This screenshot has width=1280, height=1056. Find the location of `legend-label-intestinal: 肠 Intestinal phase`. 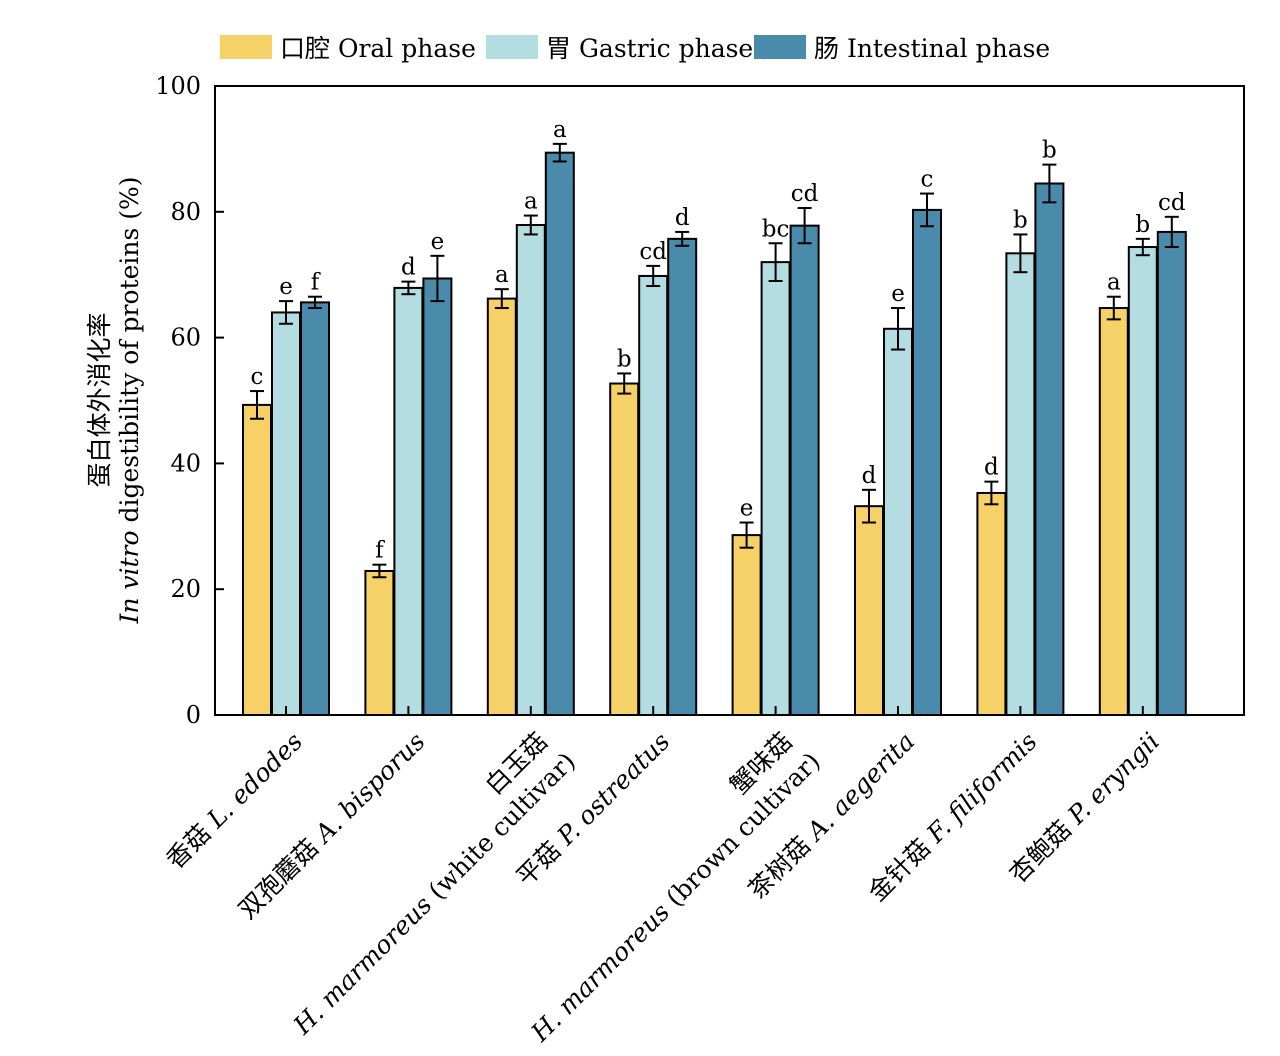

legend-label-intestinal: 肠 Intestinal phase is located at coordinates (932, 48).